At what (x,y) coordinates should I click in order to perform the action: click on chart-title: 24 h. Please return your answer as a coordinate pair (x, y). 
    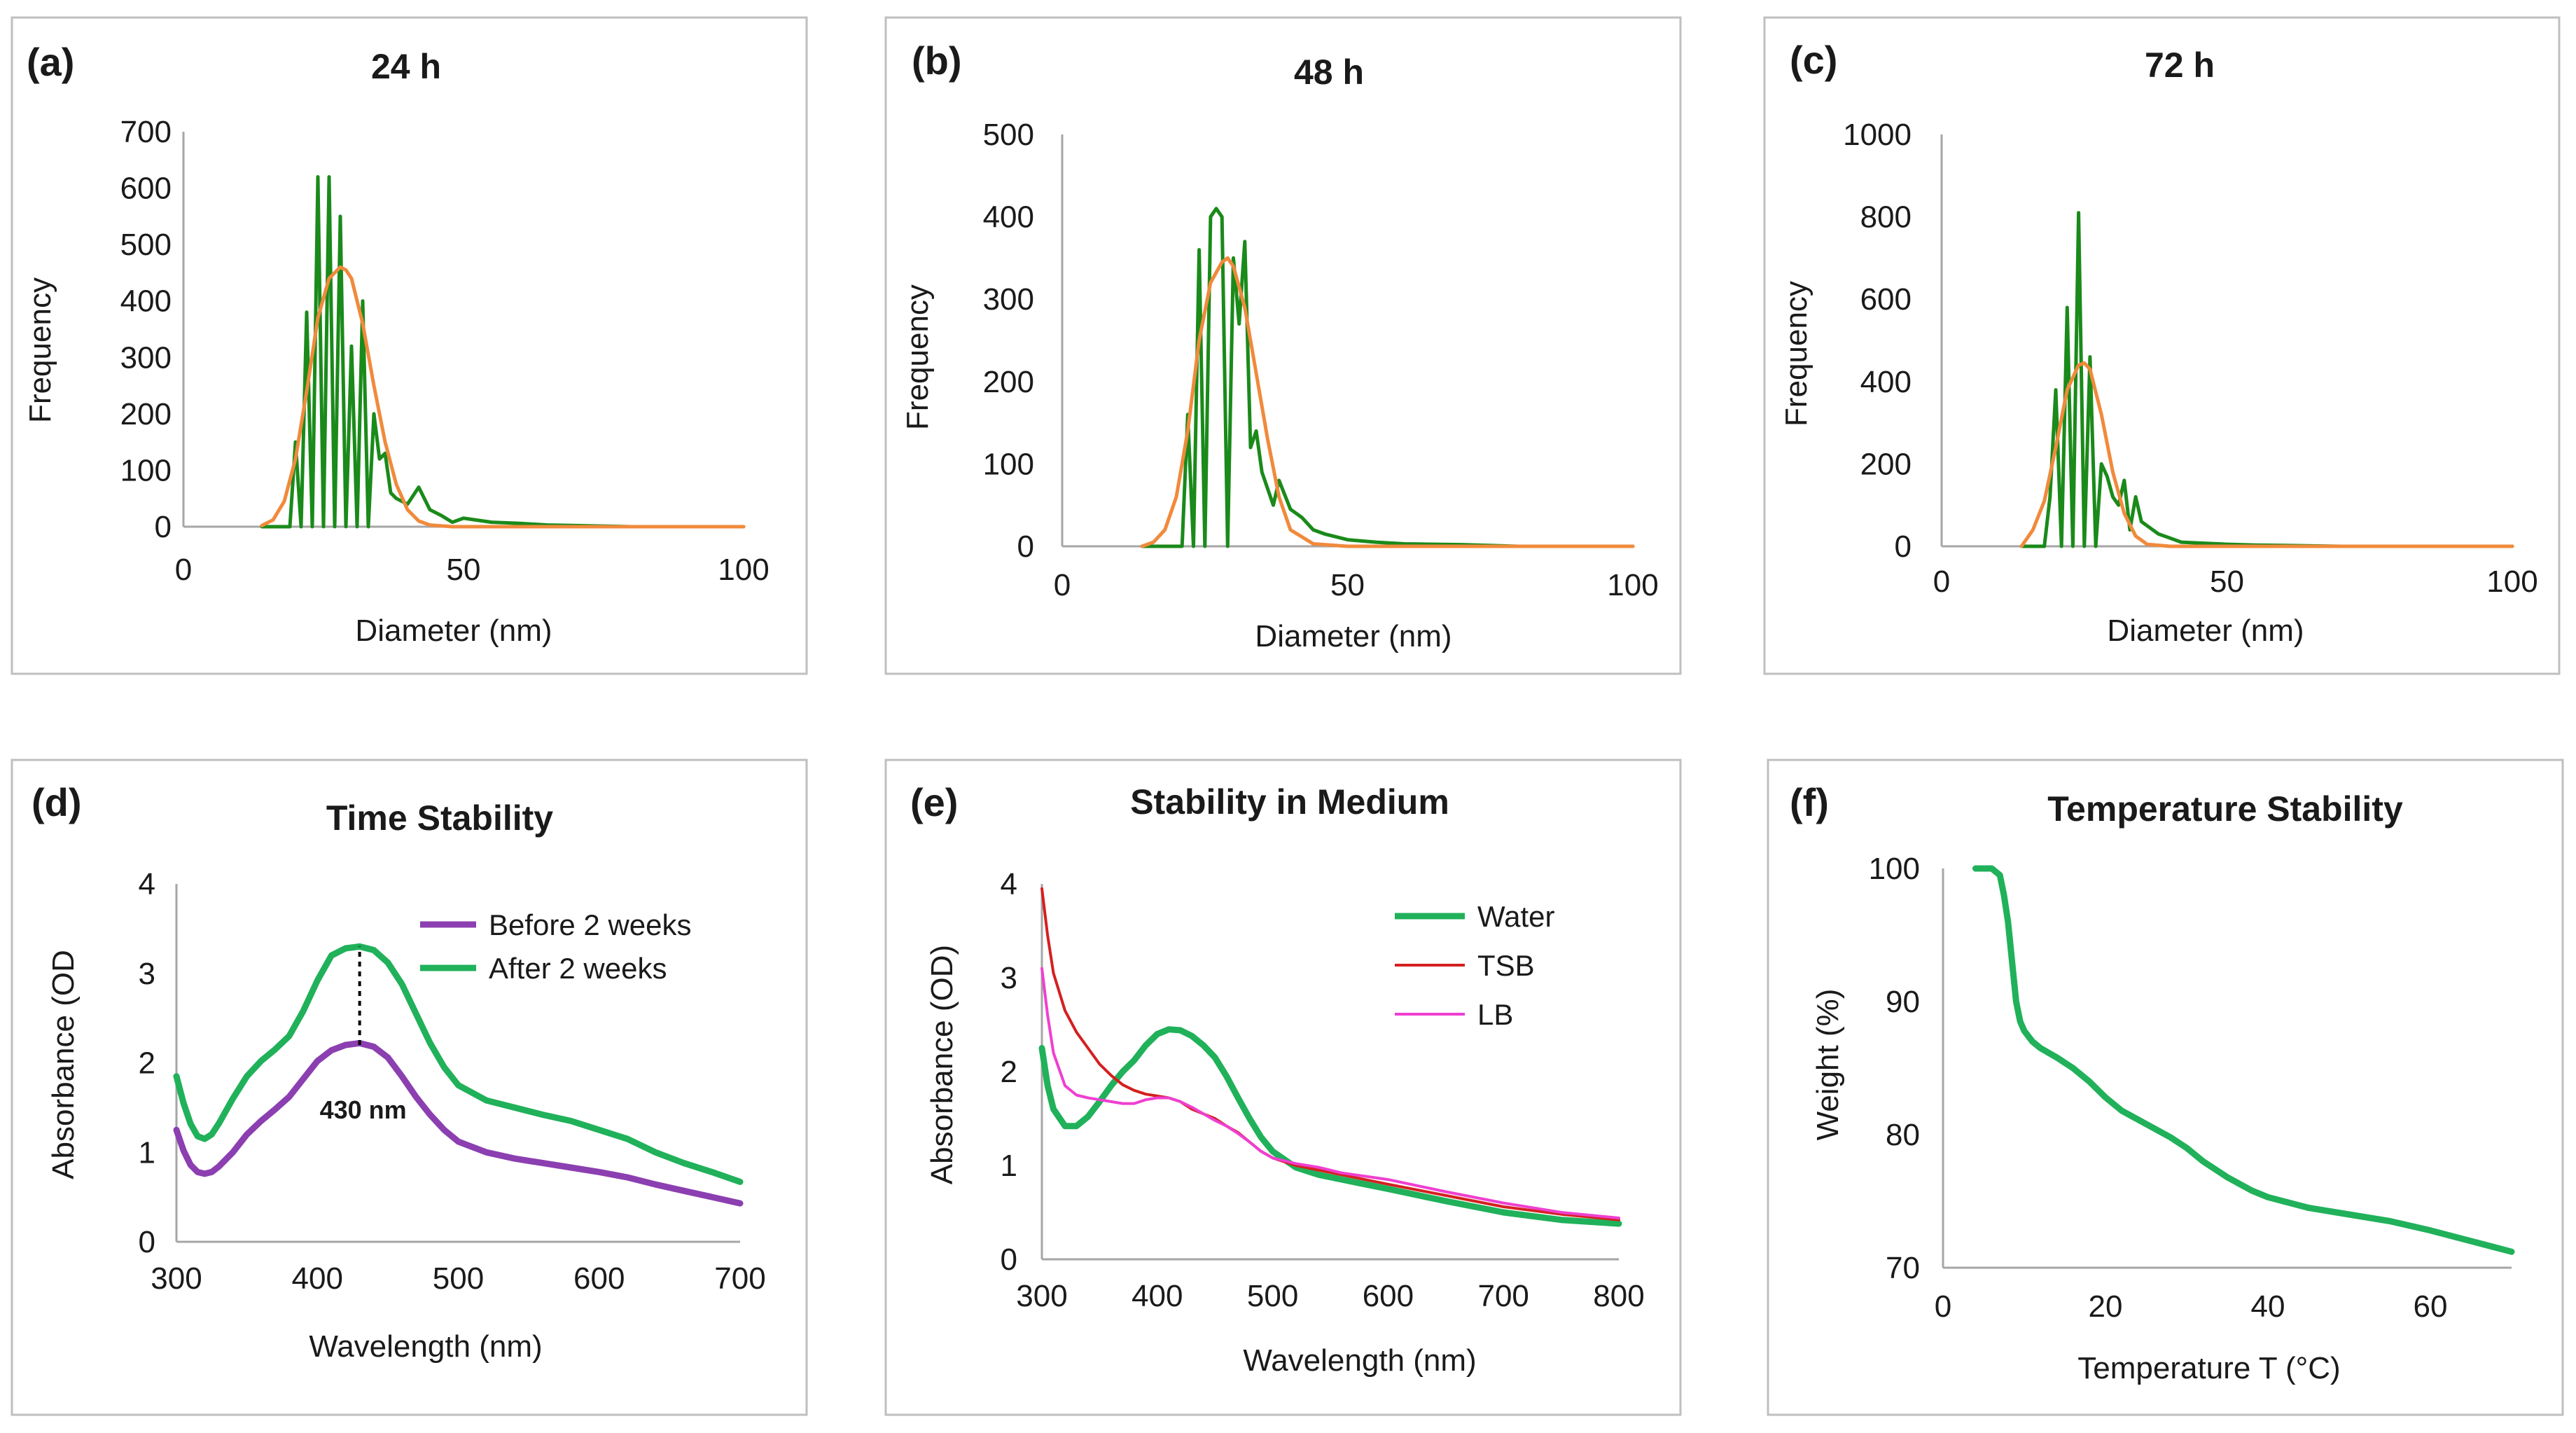
    Looking at the image, I should click on (406, 66).